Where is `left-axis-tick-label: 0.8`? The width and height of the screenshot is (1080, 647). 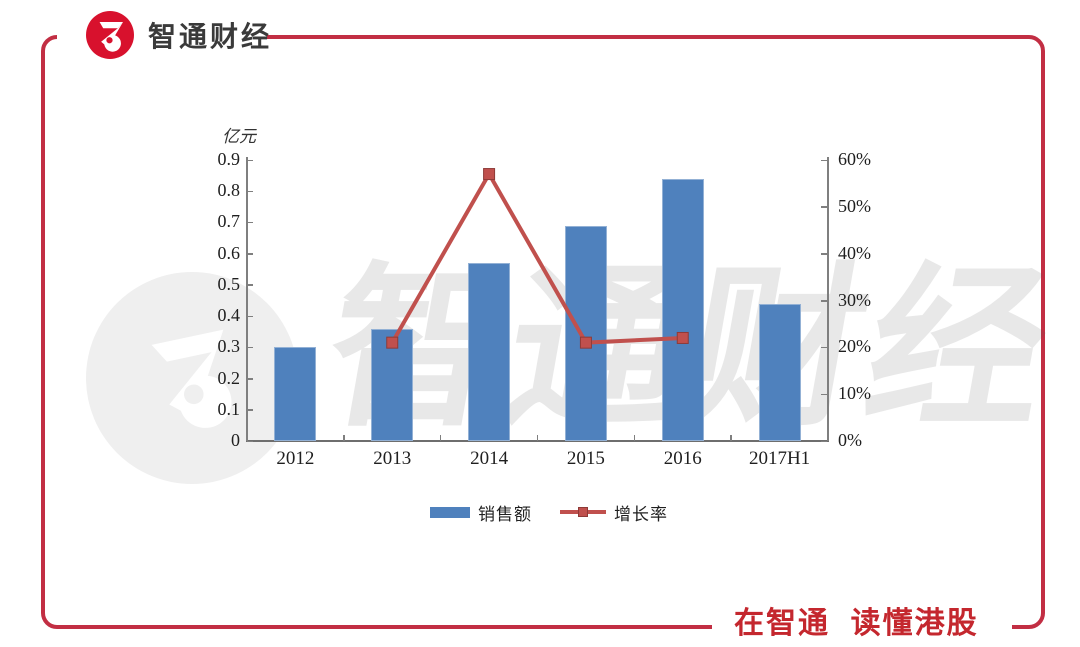 left-axis-tick-label: 0.8 is located at coordinates (229, 190).